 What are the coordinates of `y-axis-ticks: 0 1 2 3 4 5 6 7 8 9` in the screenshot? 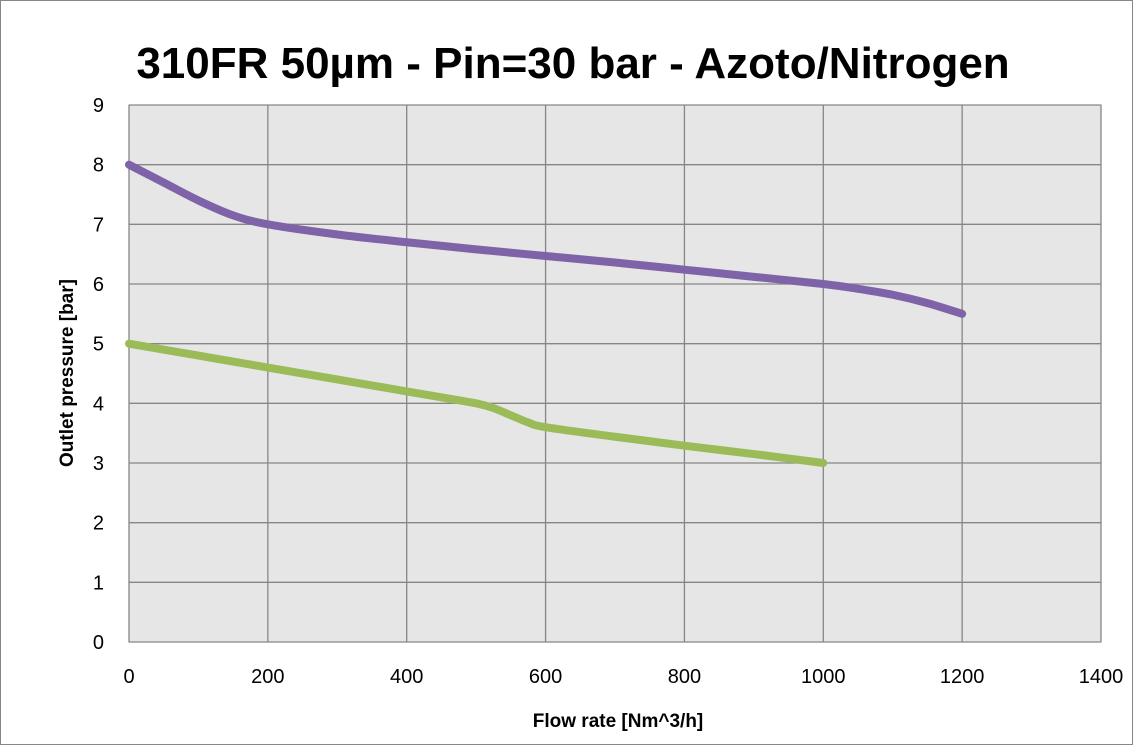 It's located at (98, 374).